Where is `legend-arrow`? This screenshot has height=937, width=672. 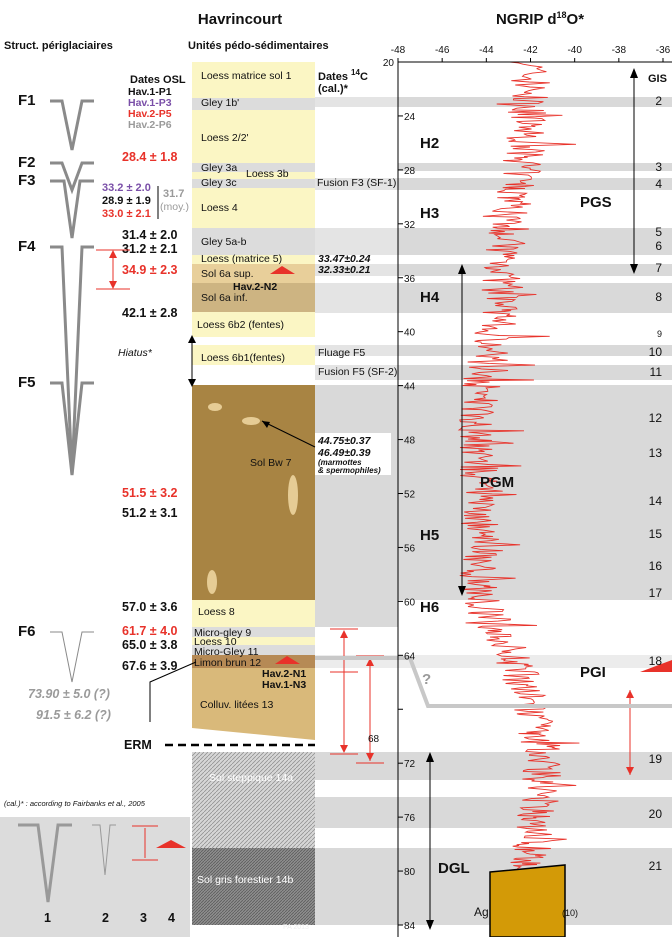
legend-arrow is located at coordinates (159, 843).